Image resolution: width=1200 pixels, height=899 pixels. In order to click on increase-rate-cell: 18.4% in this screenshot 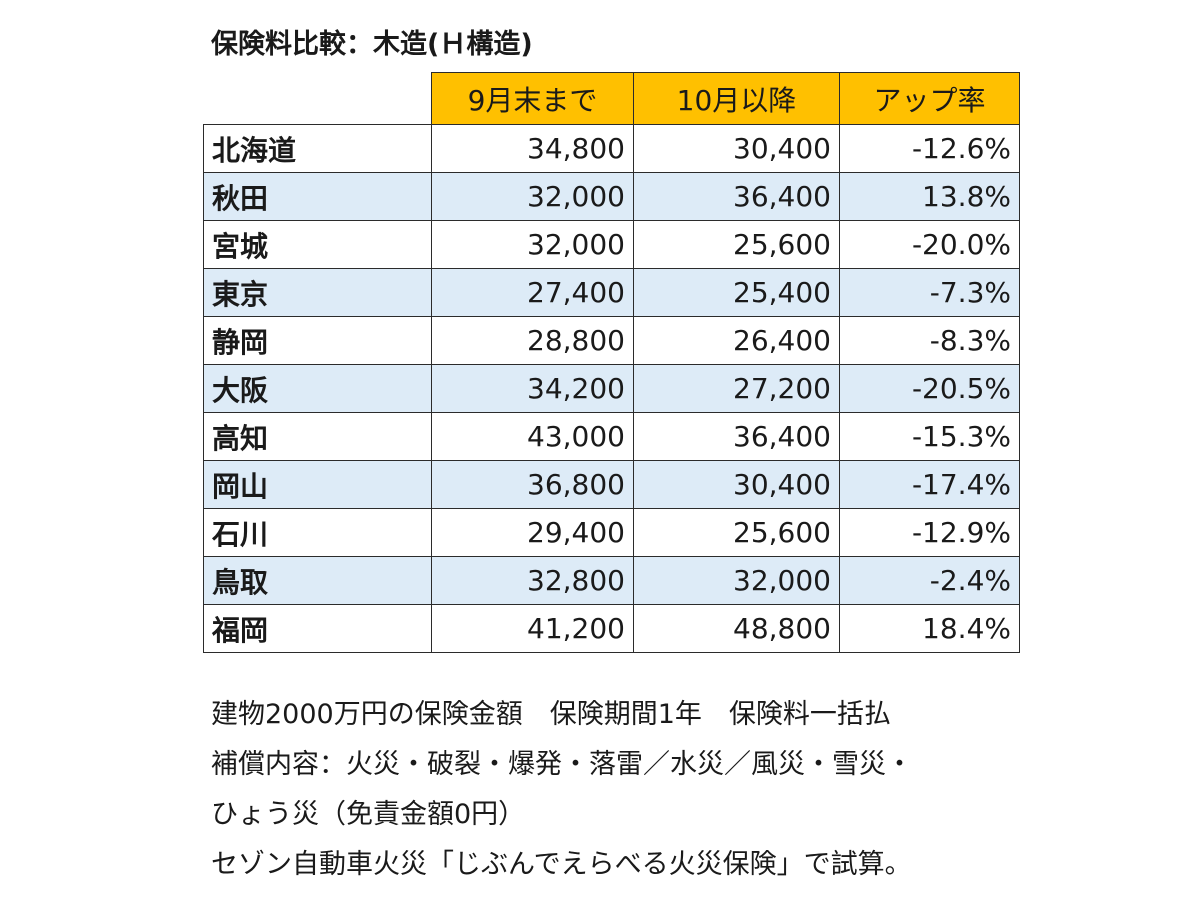, I will do `click(929, 628)`.